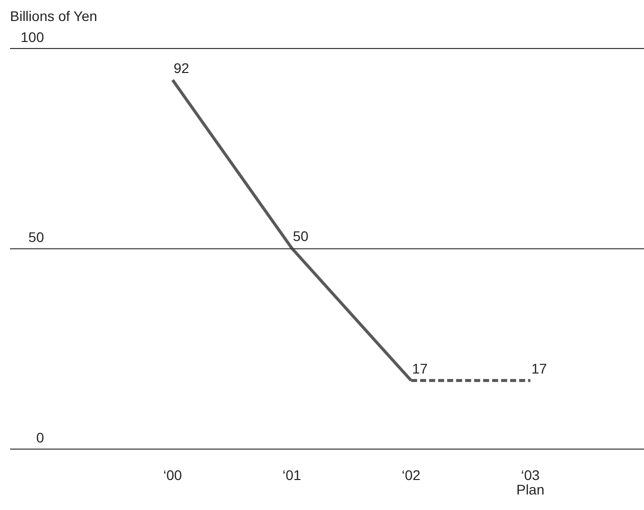 The width and height of the screenshot is (644, 510). Describe the element at coordinates (292, 474) in the screenshot. I see `x-tick-label: ‘01` at that location.